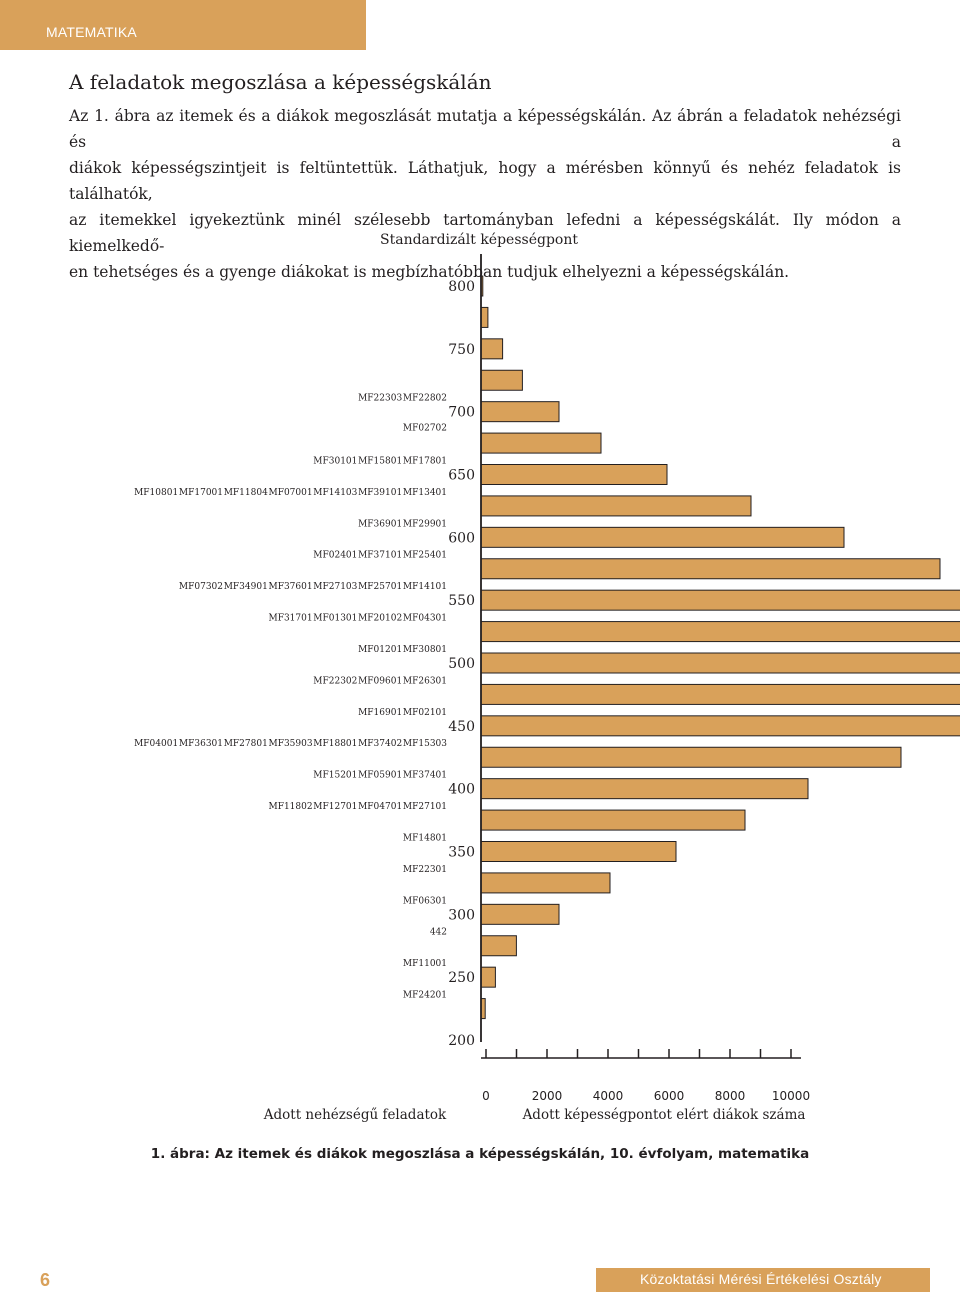 This screenshot has height=1295, width=960. Describe the element at coordinates (335, 776) in the screenshot. I see `item-label: MF15201` at that location.